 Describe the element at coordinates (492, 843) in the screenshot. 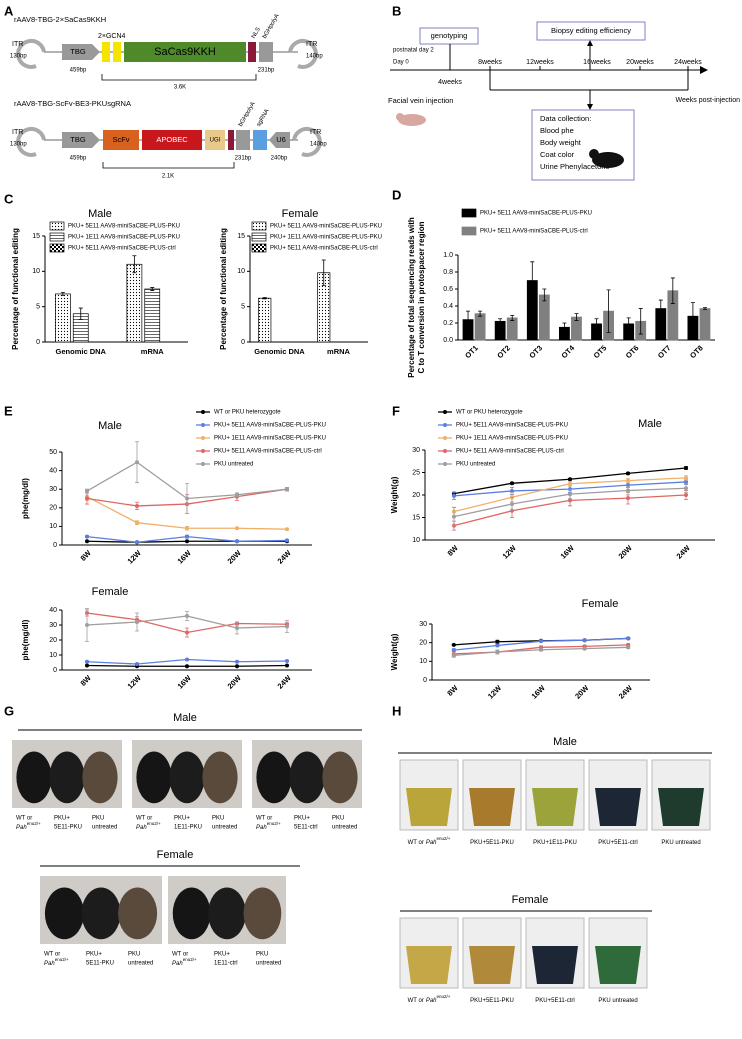

I see `tube-text: PKU+5E11-PKU` at that location.